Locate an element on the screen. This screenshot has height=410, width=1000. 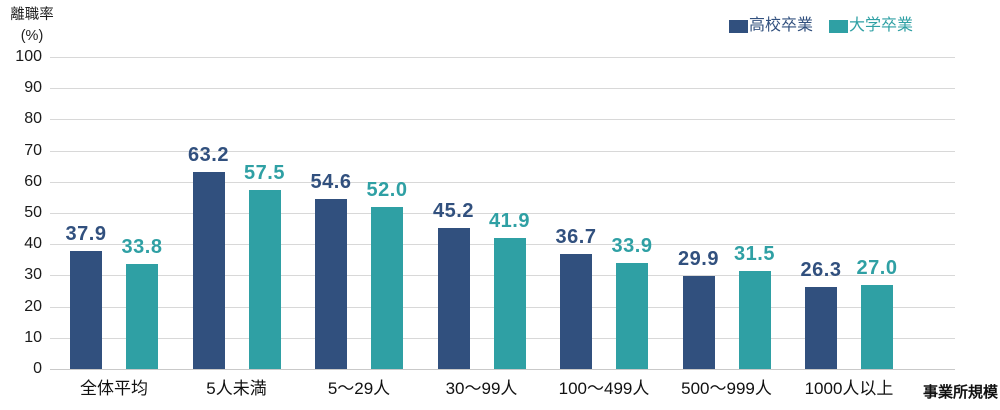
bar-value-label: 37.9 is located at coordinates (86, 233).